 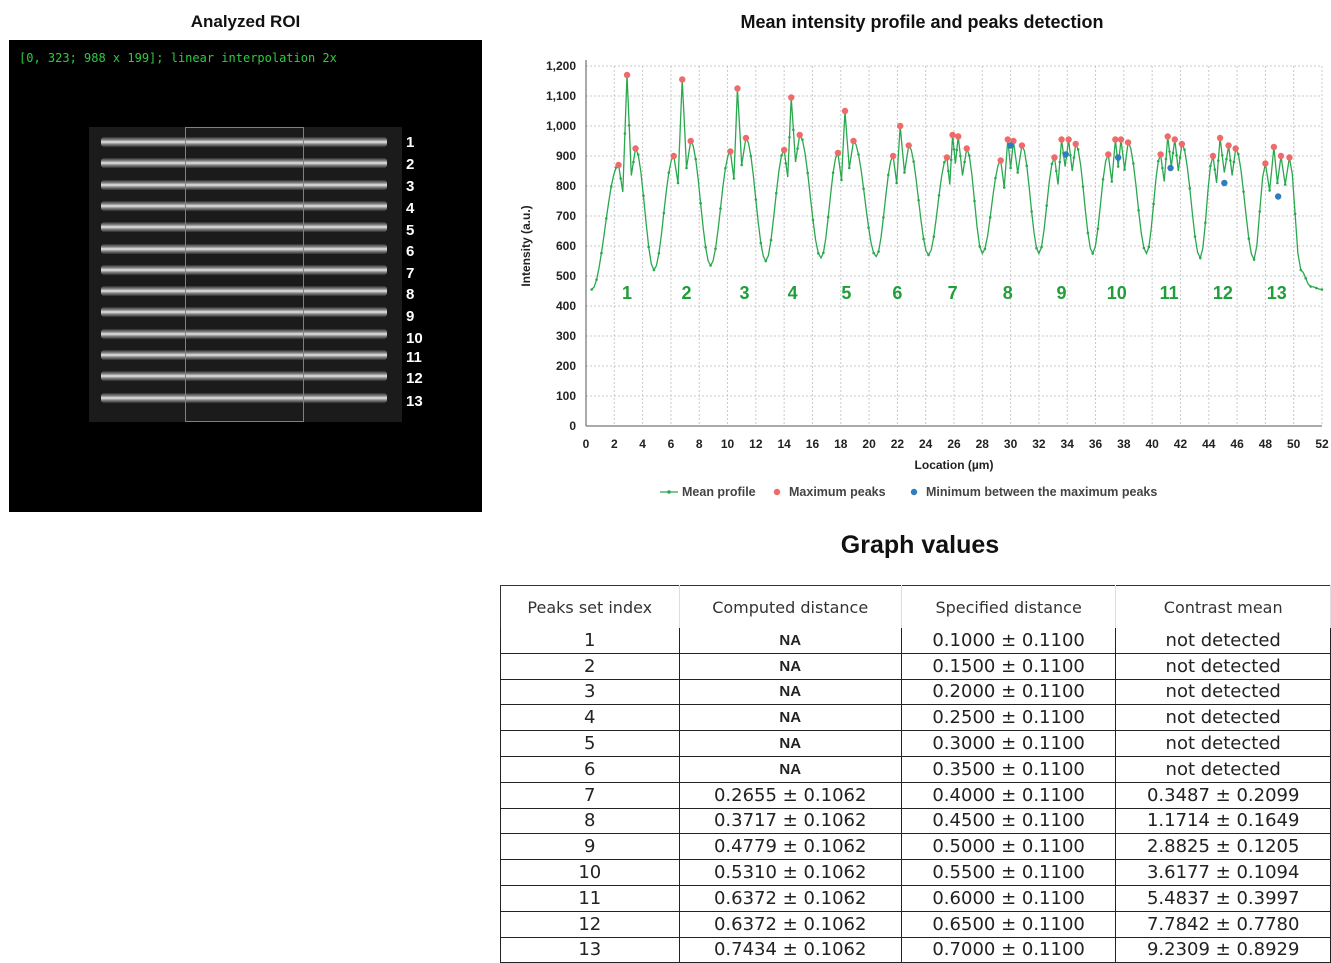 I want to click on y-tick-label: 200, so click(x=566, y=366).